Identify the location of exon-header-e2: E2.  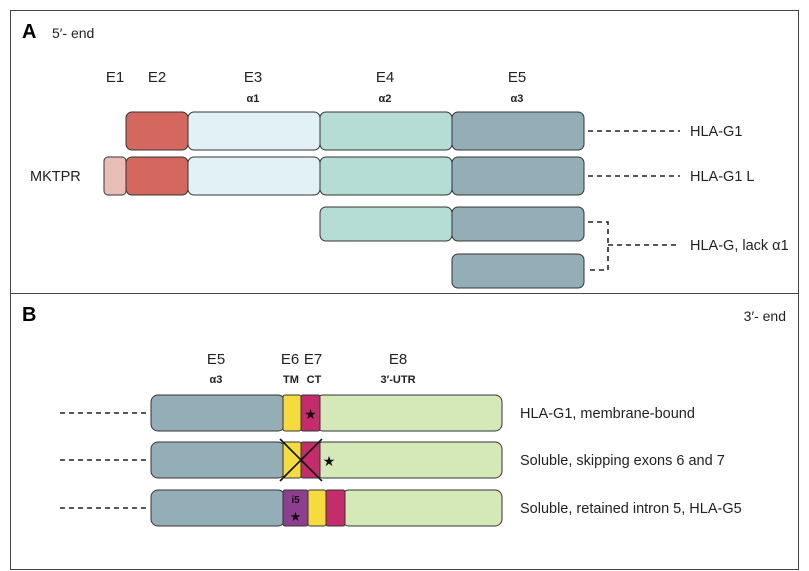
(157, 77).